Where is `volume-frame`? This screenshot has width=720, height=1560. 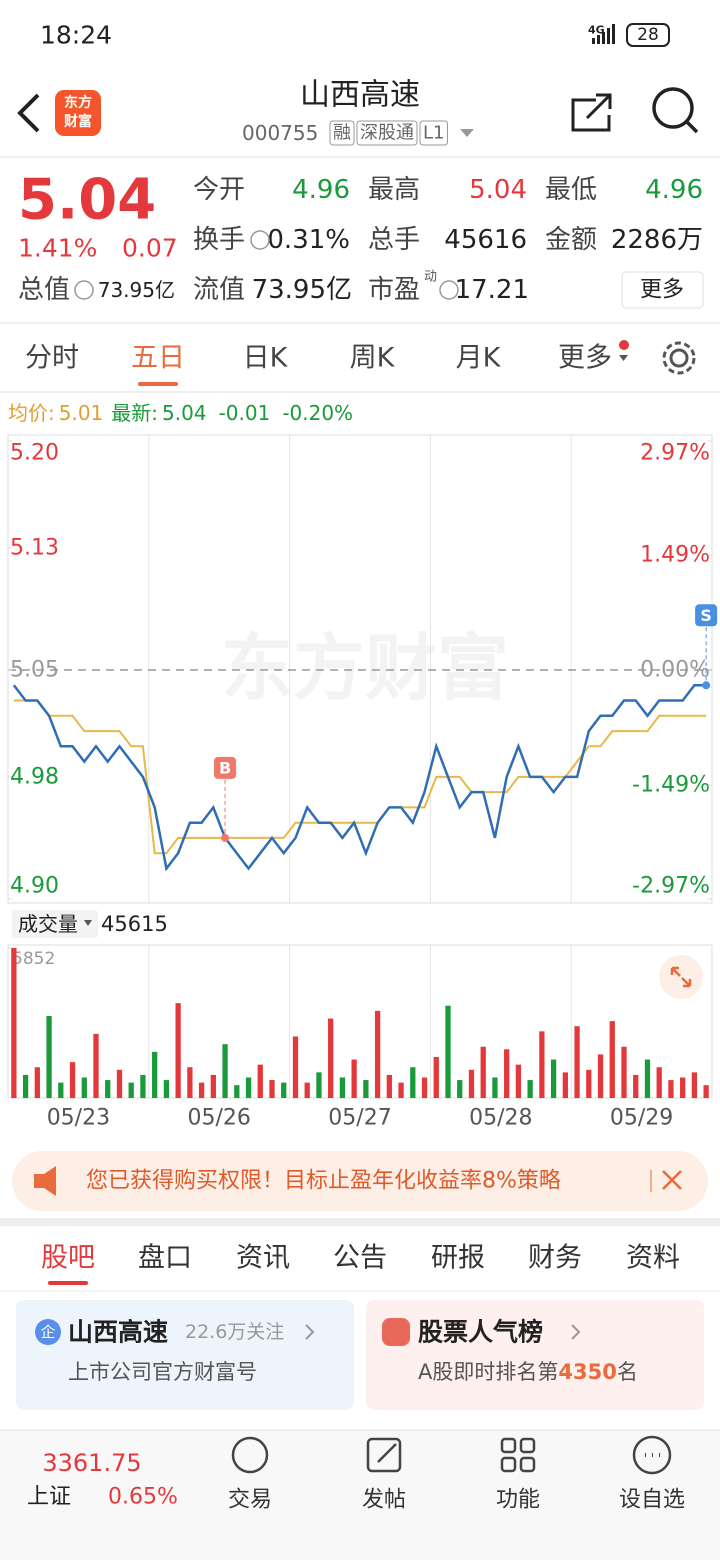
volume-frame is located at coordinates (360, 1021).